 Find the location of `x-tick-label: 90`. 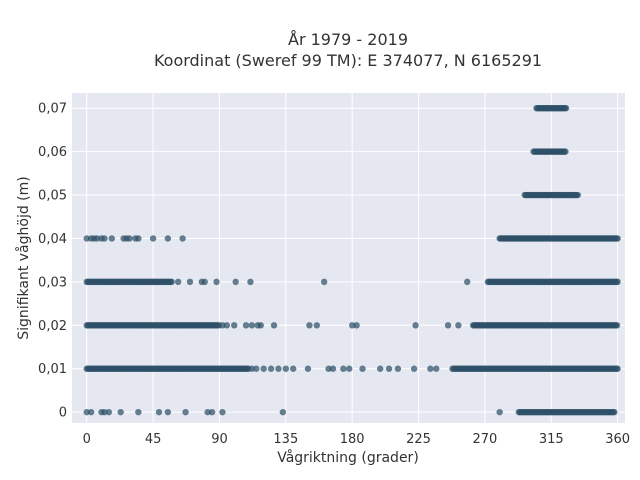

x-tick-label: 90 is located at coordinates (219, 439).